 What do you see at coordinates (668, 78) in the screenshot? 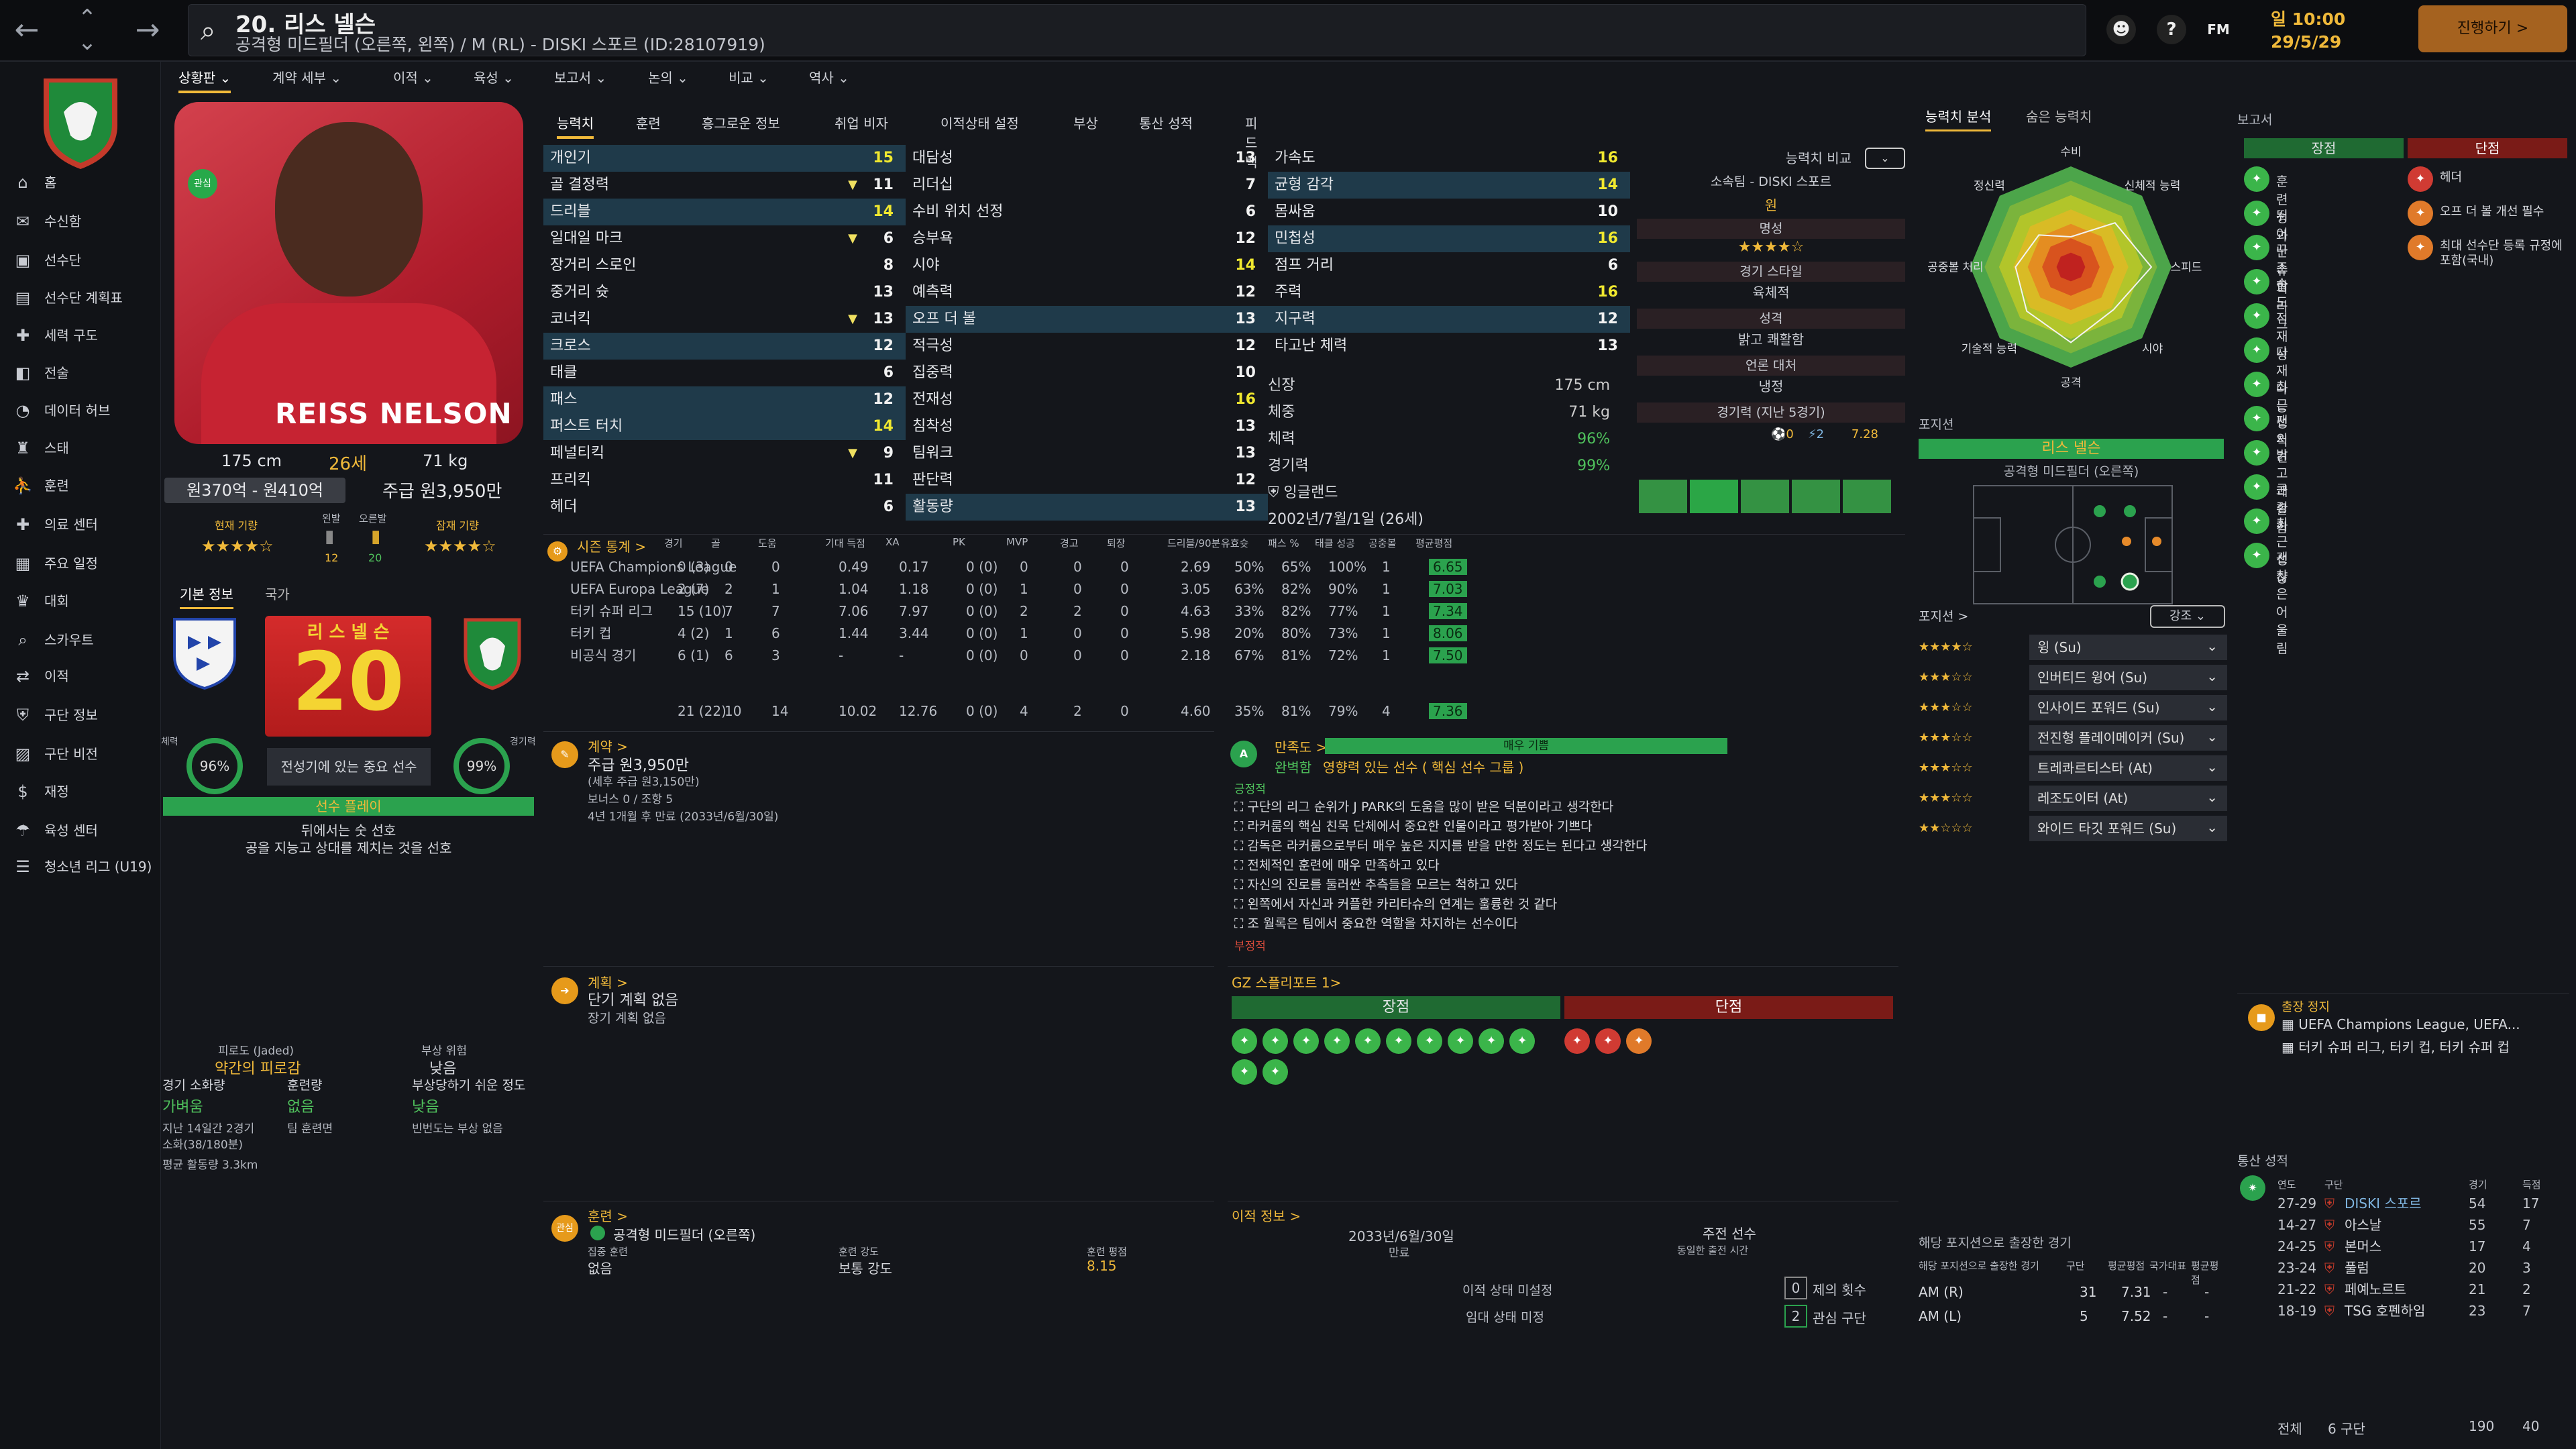
I see `subnav-tab: 논의 ⌄` at bounding box center [668, 78].